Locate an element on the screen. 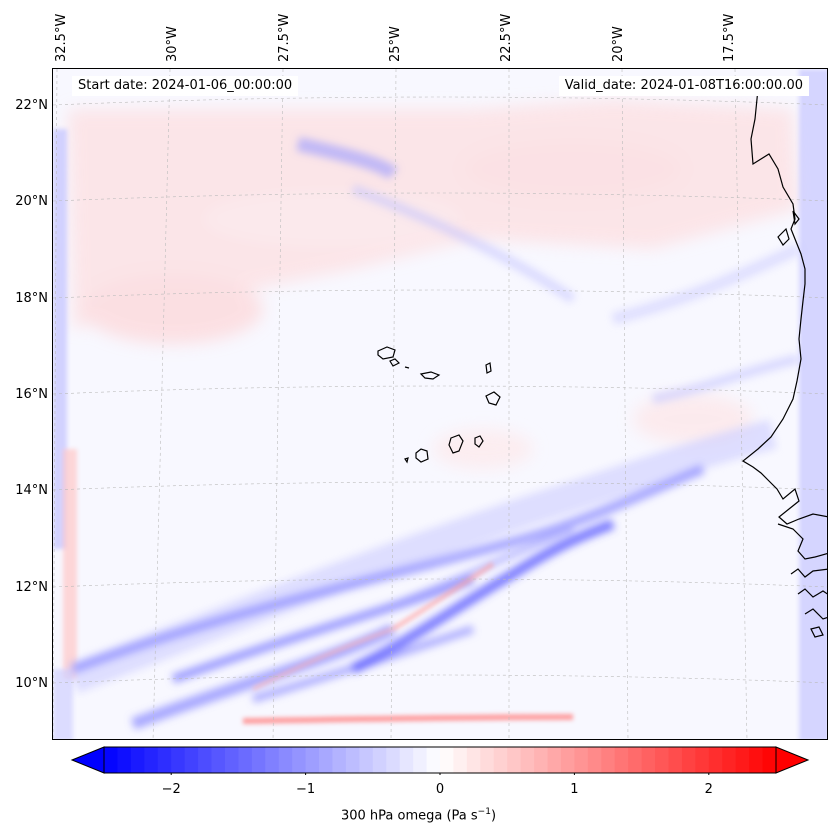 The height and width of the screenshot is (839, 837). lat-label-10n: 10°N is located at coordinates (31, 683).